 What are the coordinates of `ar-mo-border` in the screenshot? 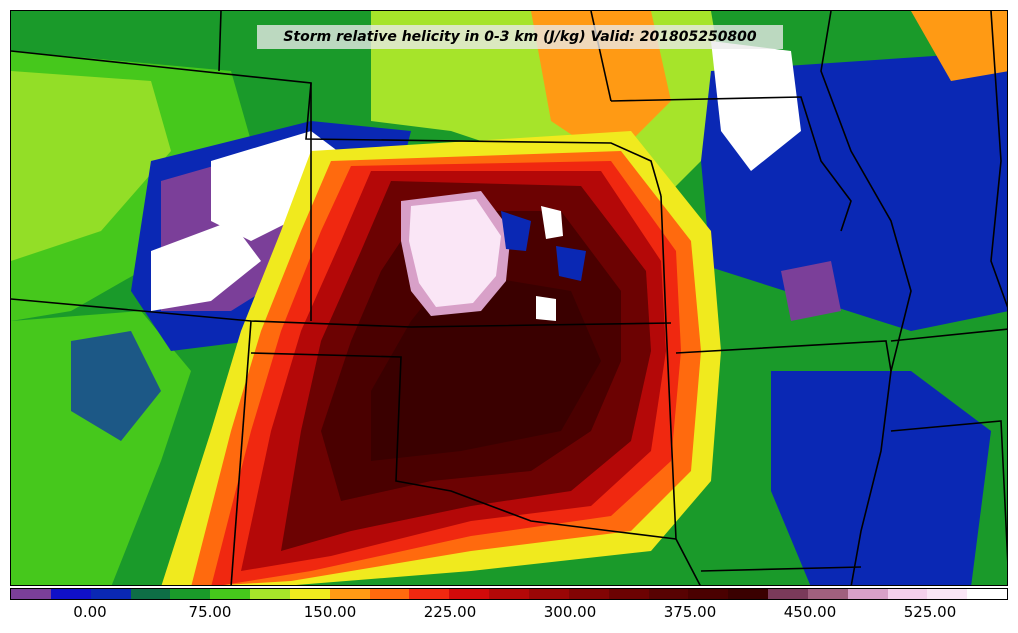 It's located at (783, 356).